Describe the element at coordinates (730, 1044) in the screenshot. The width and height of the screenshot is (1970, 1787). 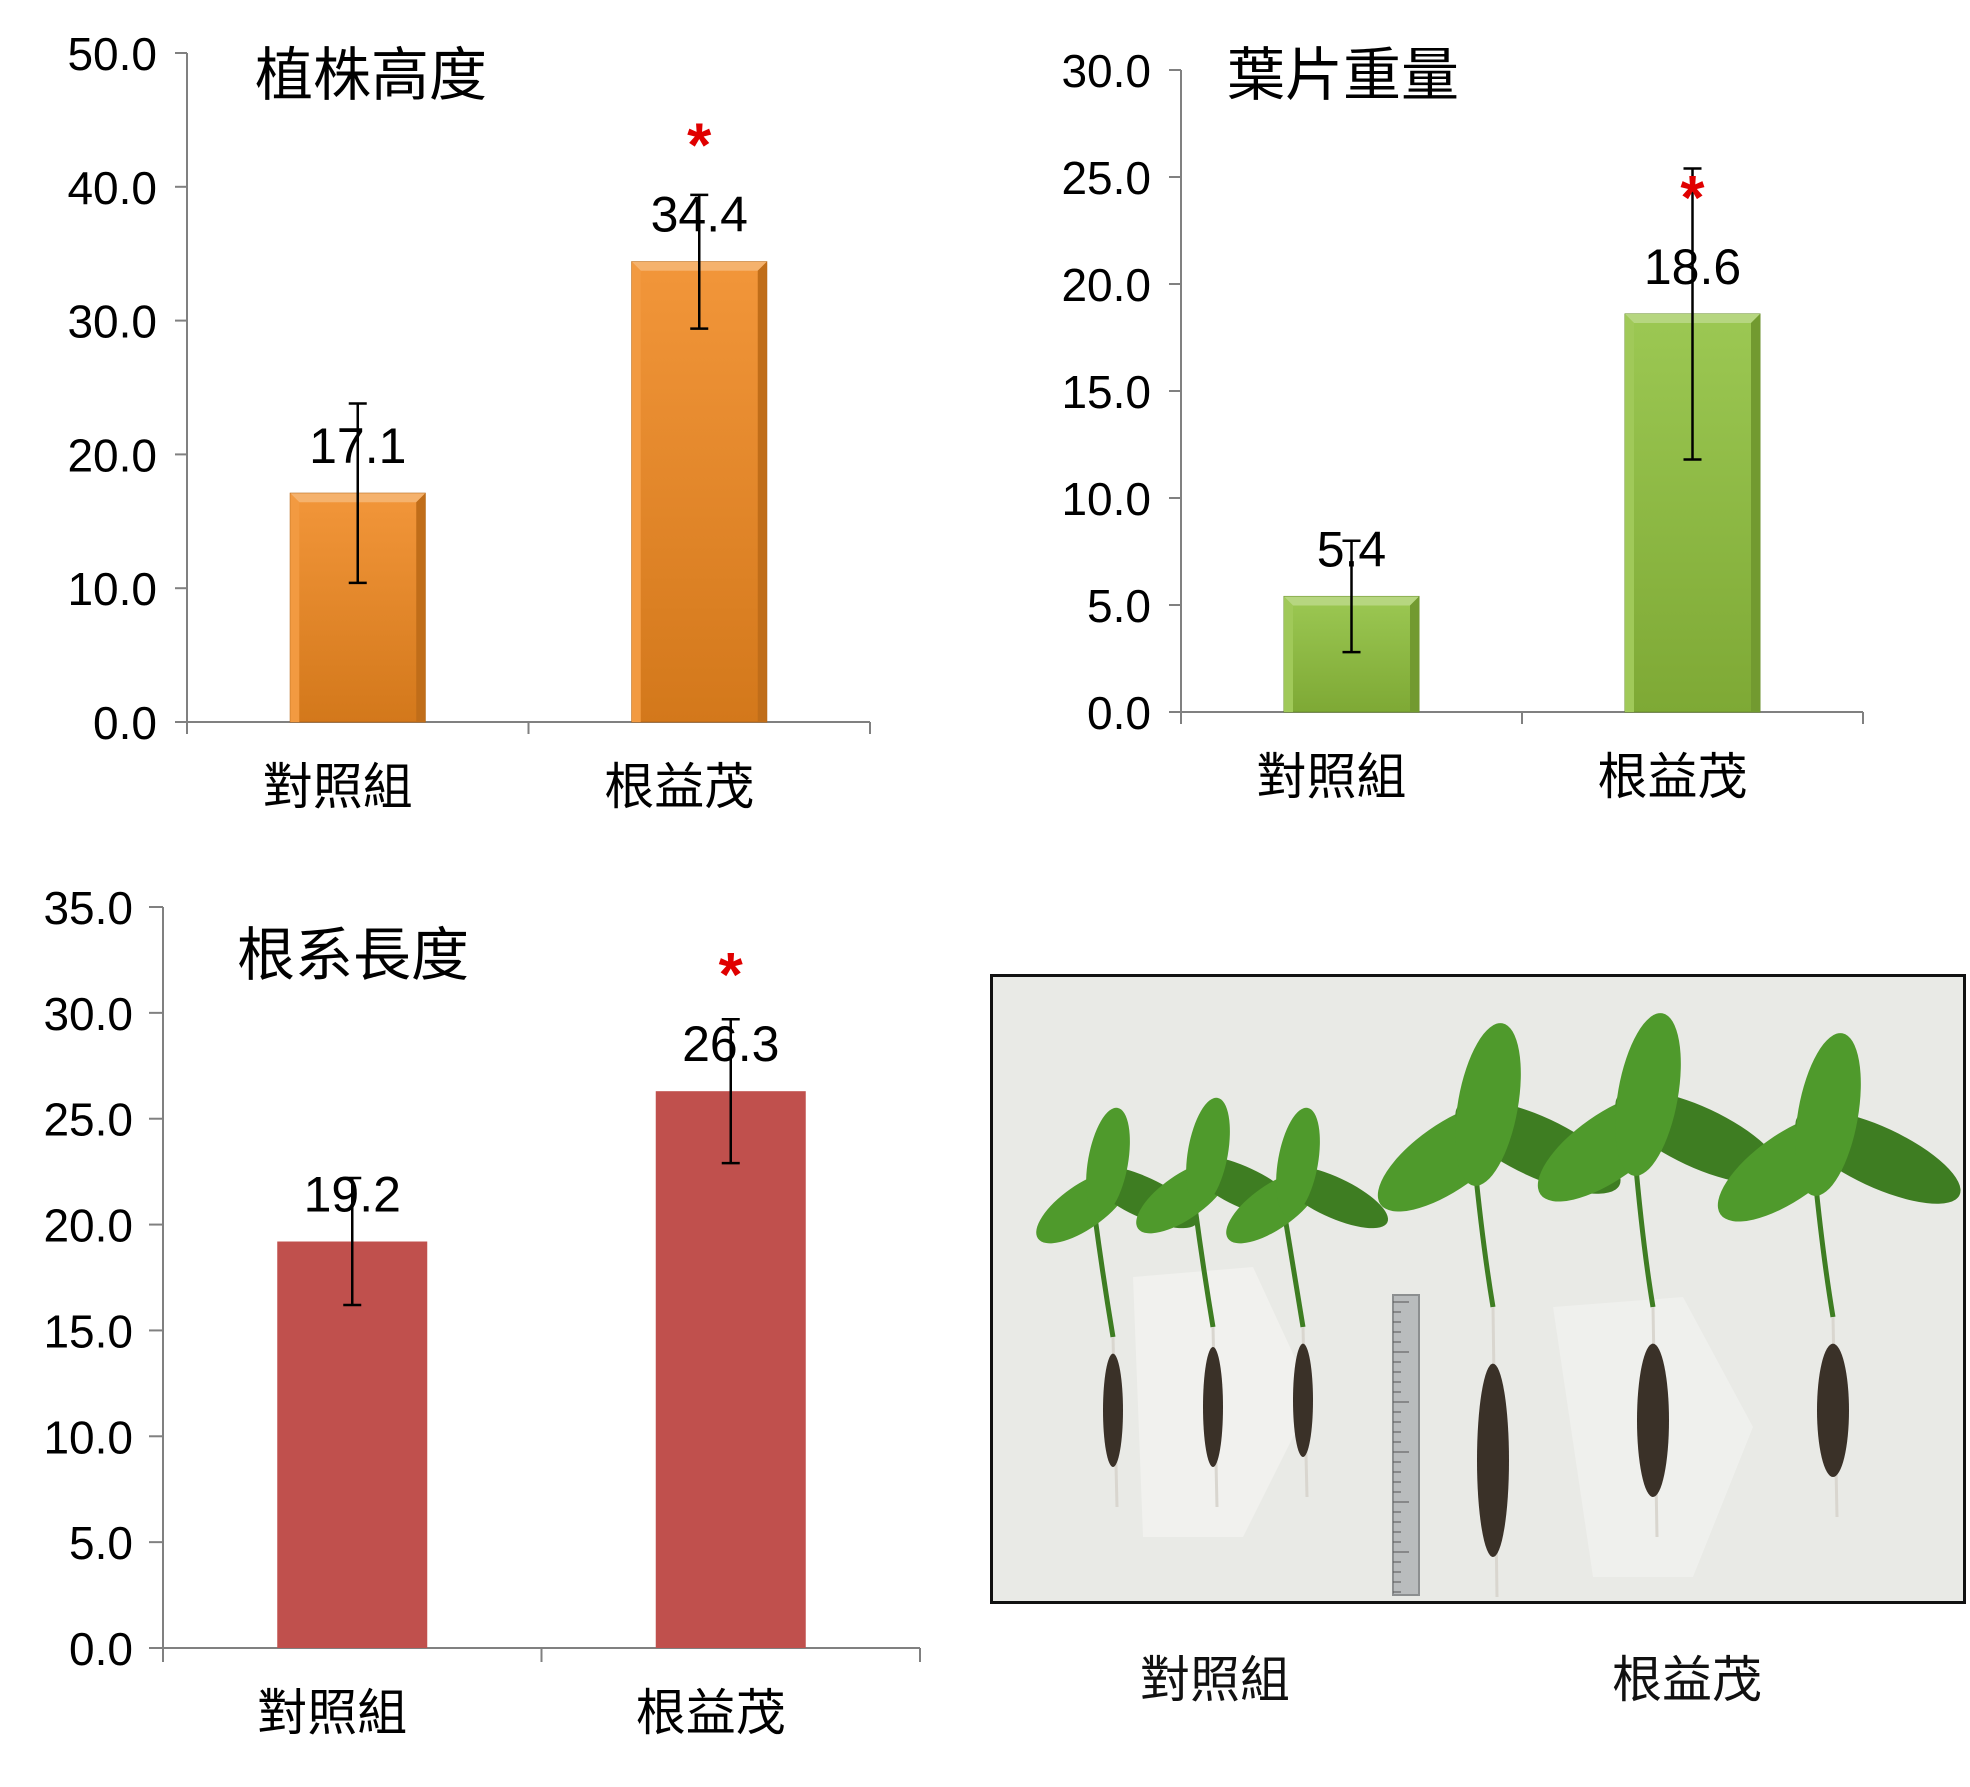
I see `data-label: 26.3` at that location.